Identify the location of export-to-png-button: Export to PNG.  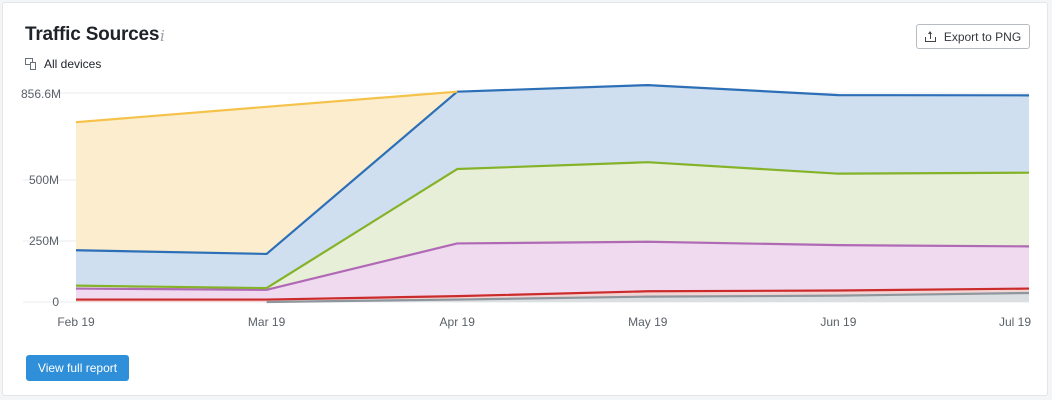
(973, 36).